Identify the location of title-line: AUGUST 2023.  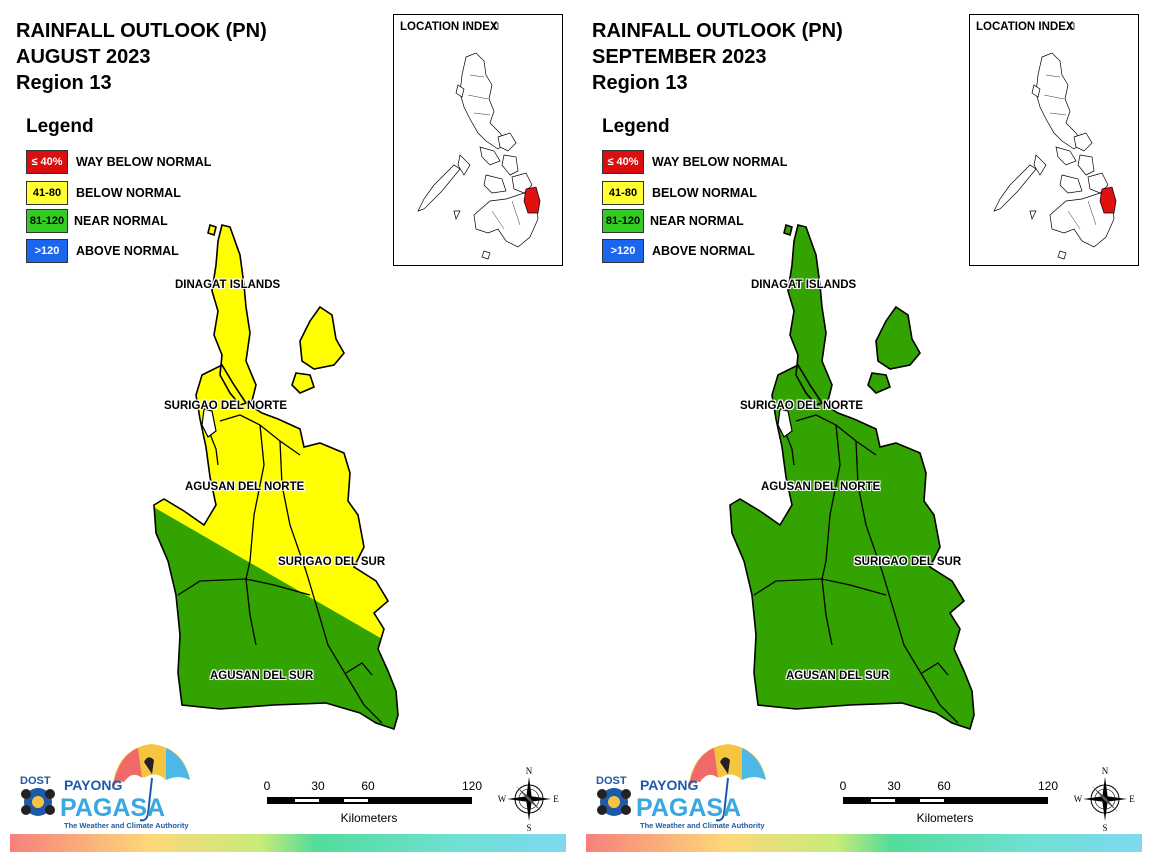
(83, 57).